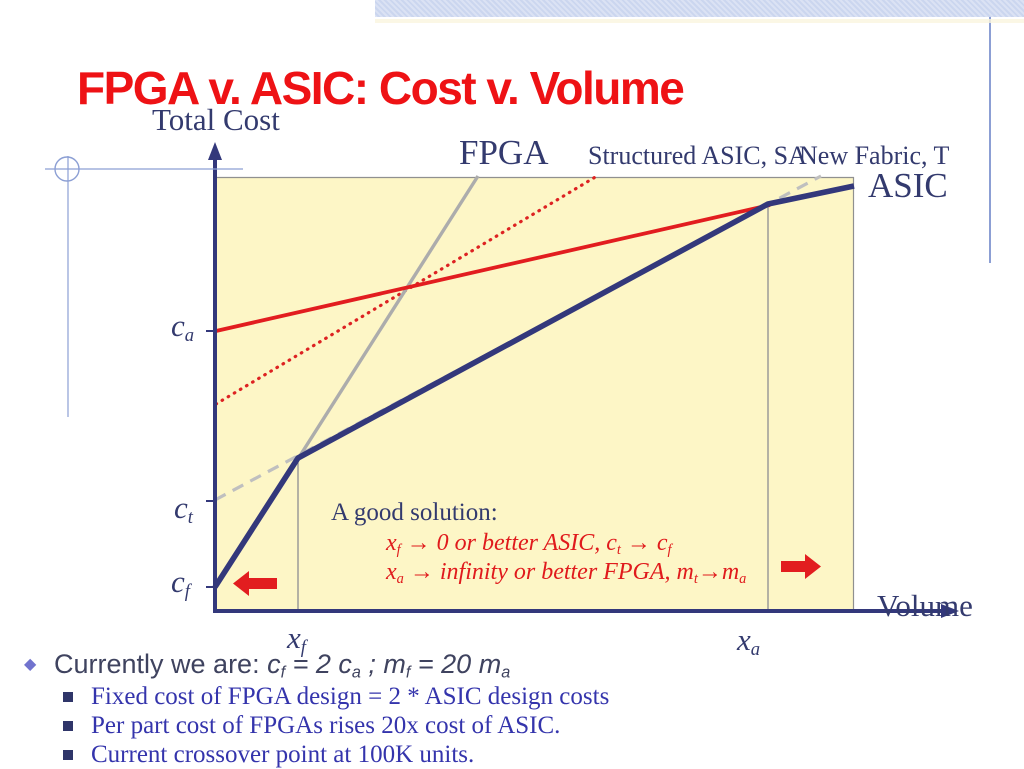  I want to click on asic-line-label: ASIC, so click(908, 185).